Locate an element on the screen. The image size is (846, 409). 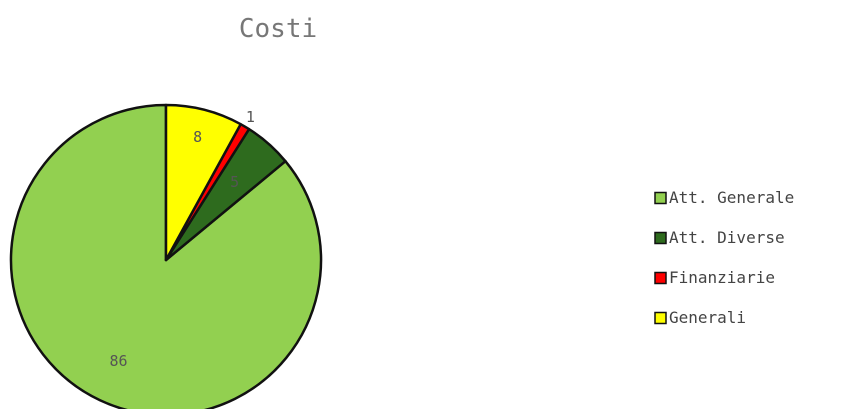
legend-label-generali: Generali is located at coordinates (707, 317).